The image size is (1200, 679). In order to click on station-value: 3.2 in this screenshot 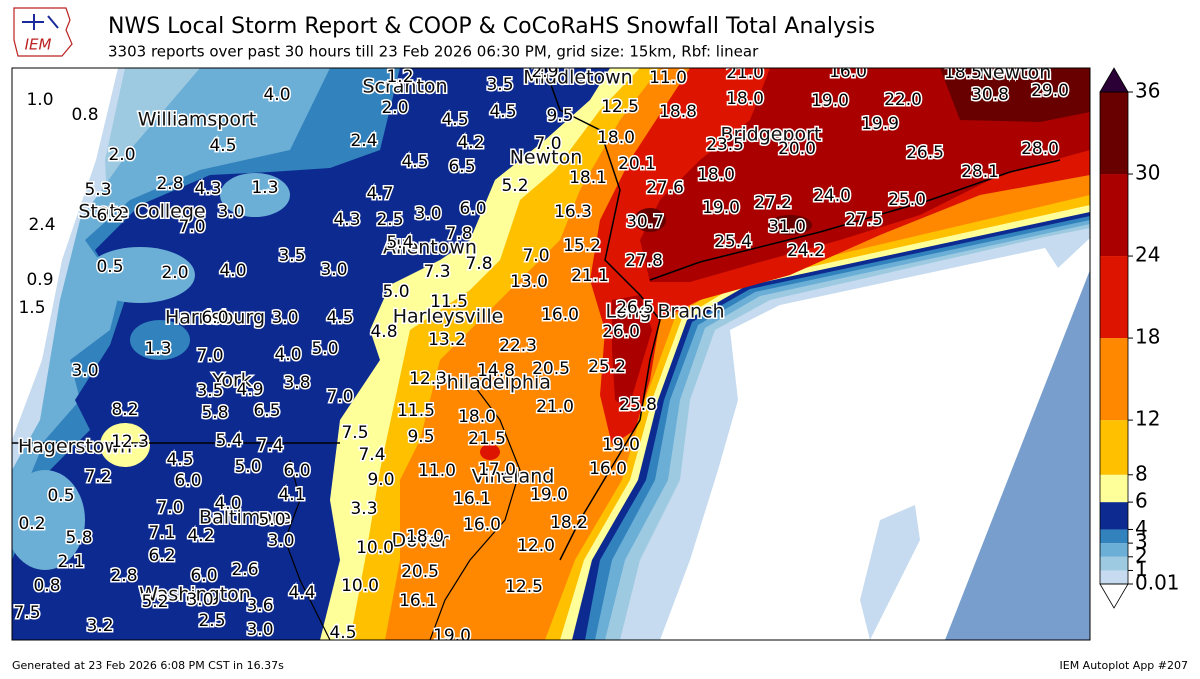, I will do `click(99, 626)`.